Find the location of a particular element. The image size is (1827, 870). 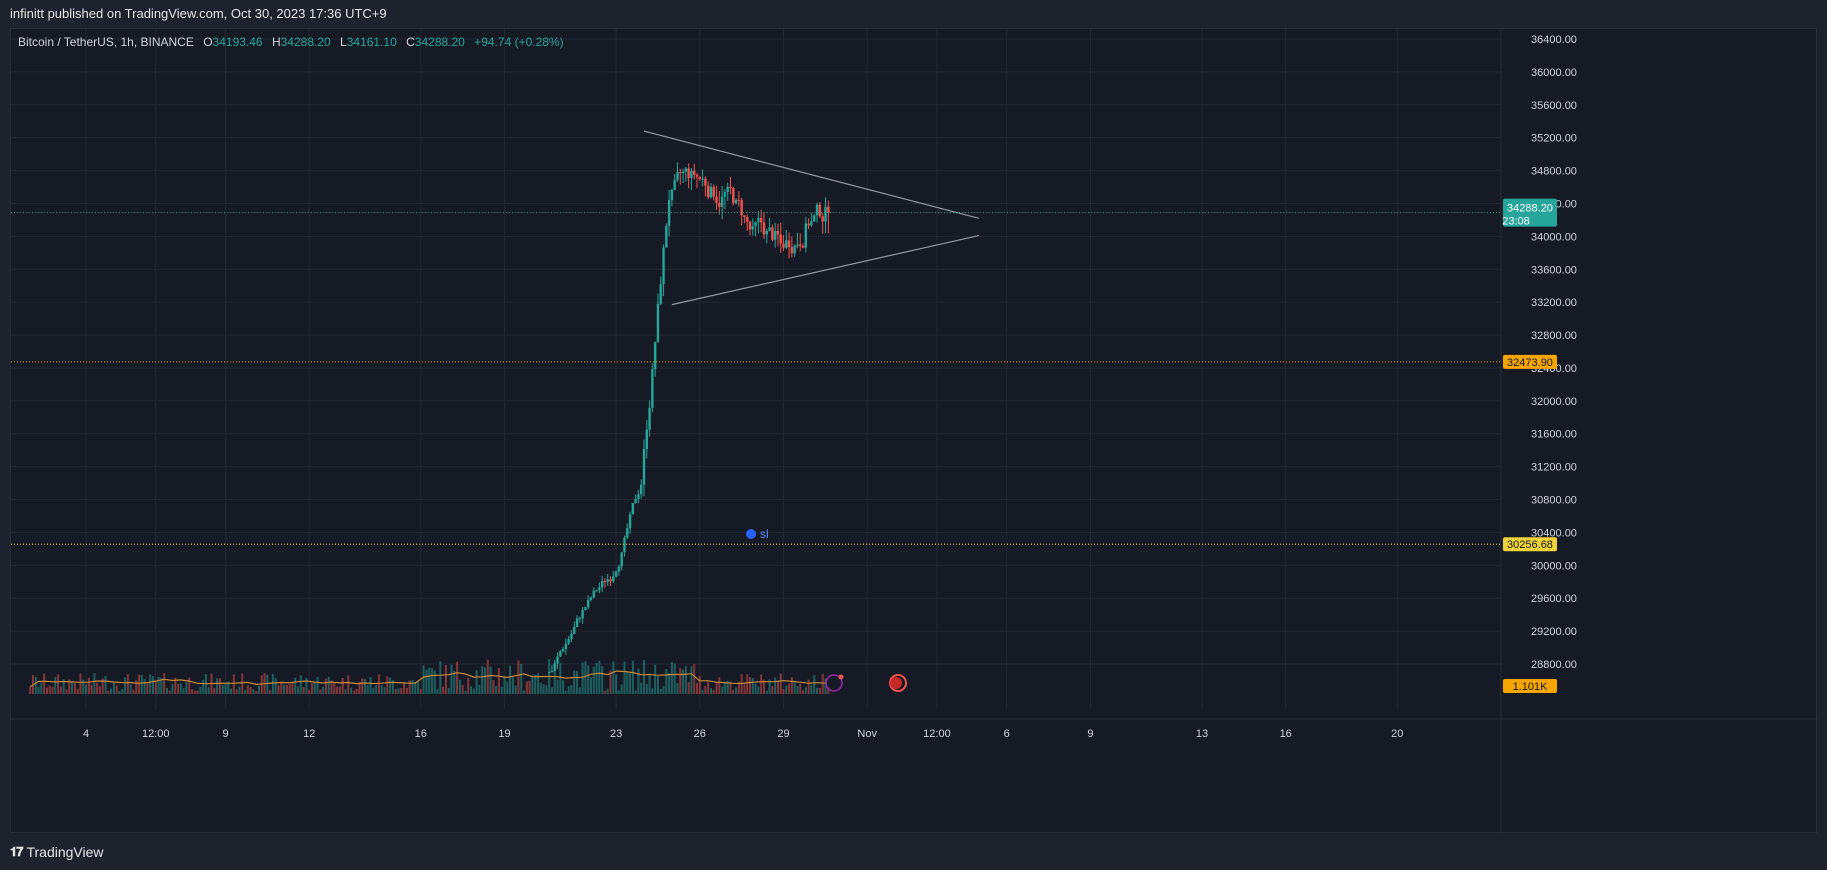

x-tick-label: Nov is located at coordinates (867, 734).